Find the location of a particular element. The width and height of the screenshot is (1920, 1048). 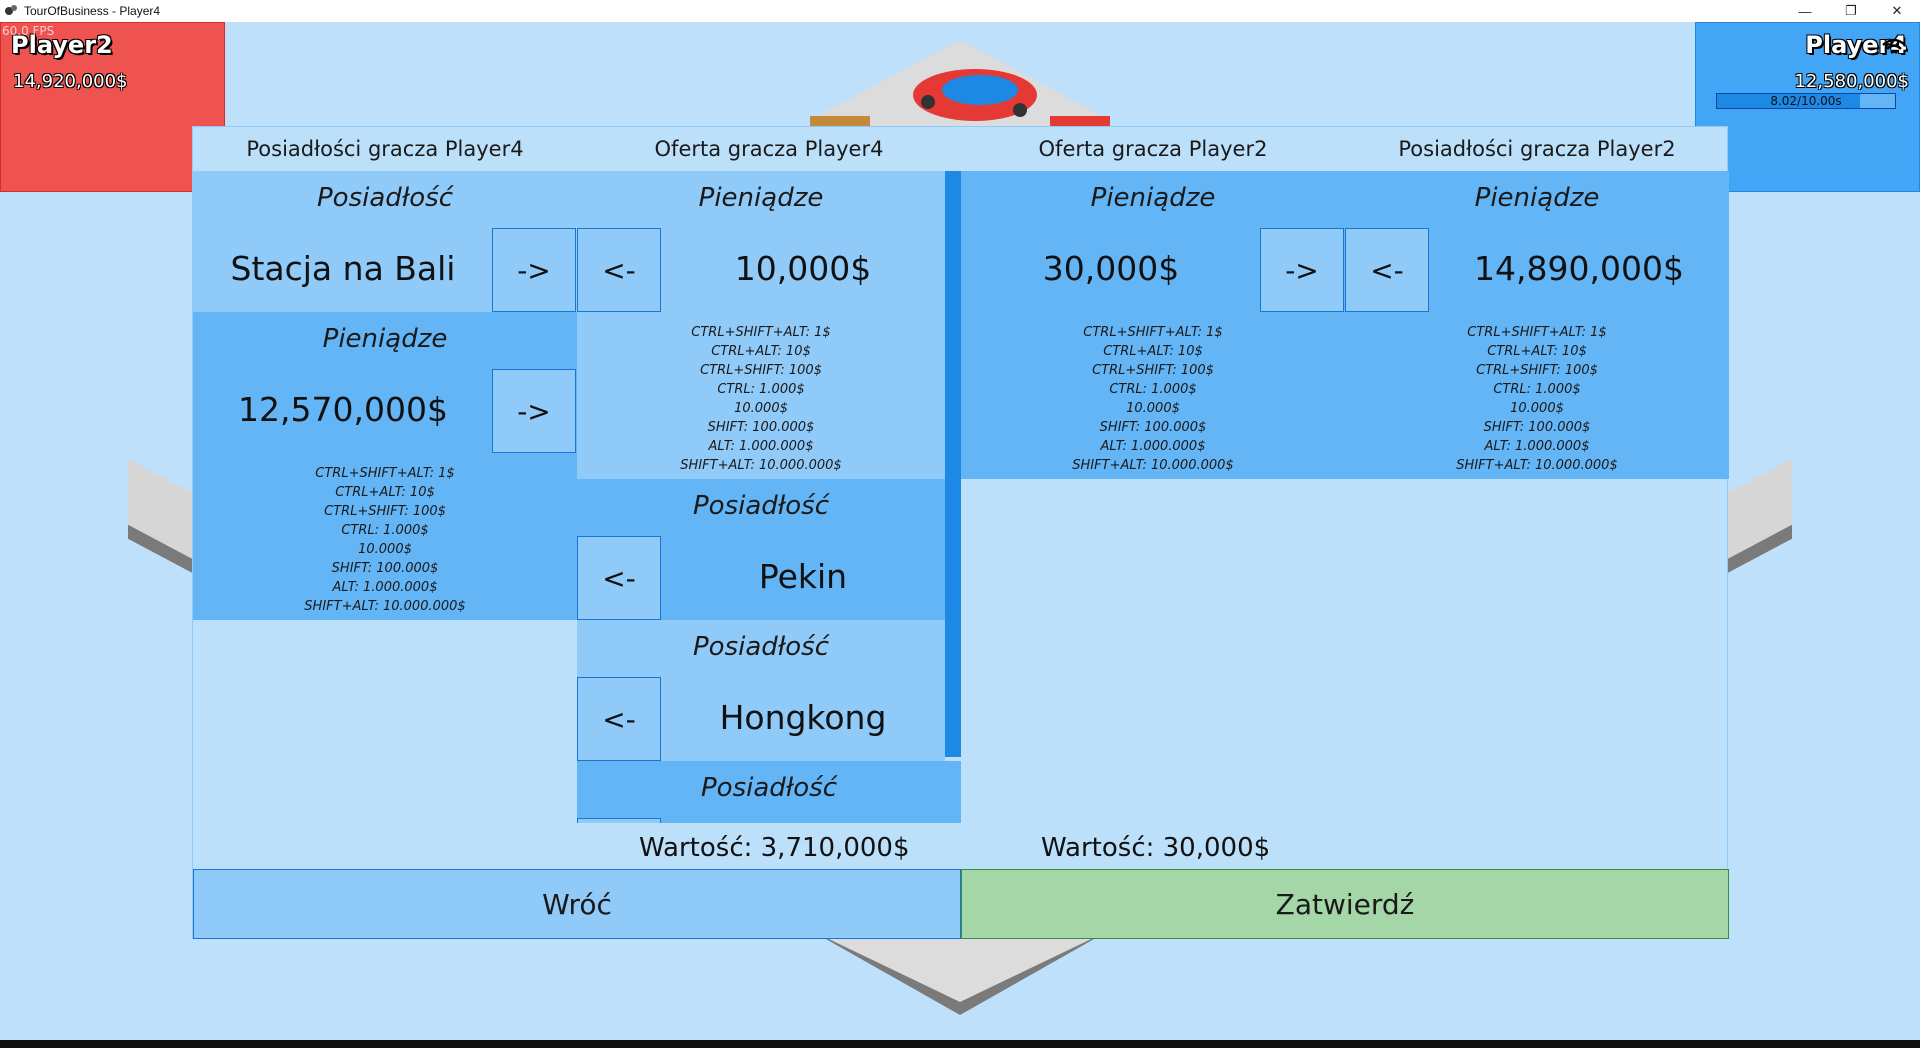

remove-property-from-offer-button is located at coordinates (619, 820).